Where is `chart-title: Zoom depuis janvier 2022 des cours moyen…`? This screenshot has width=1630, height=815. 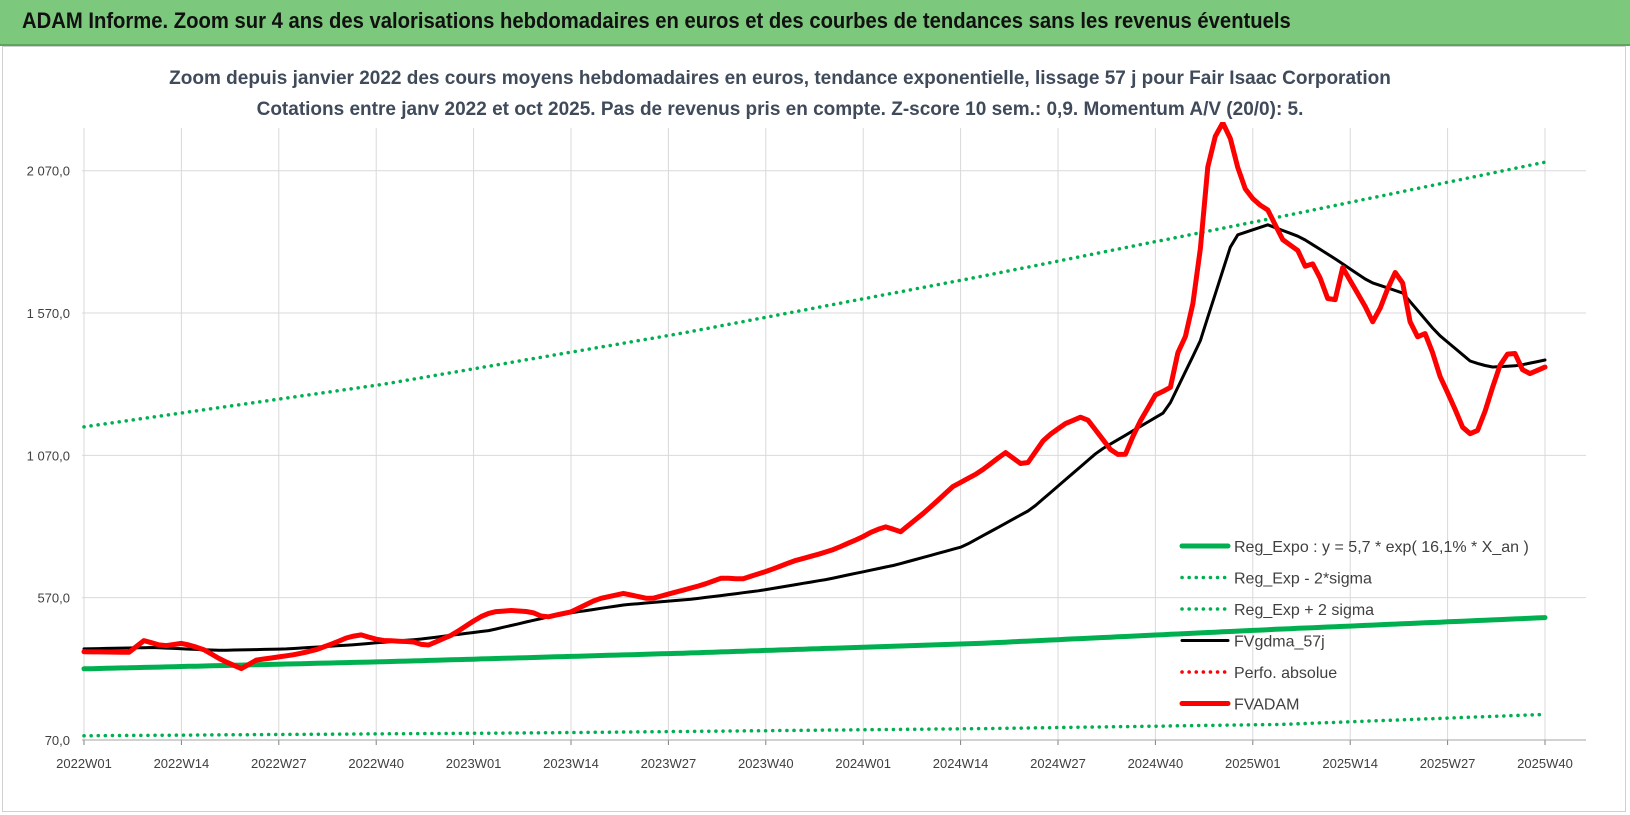 chart-title: Zoom depuis janvier 2022 des cours moyen… is located at coordinates (780, 78).